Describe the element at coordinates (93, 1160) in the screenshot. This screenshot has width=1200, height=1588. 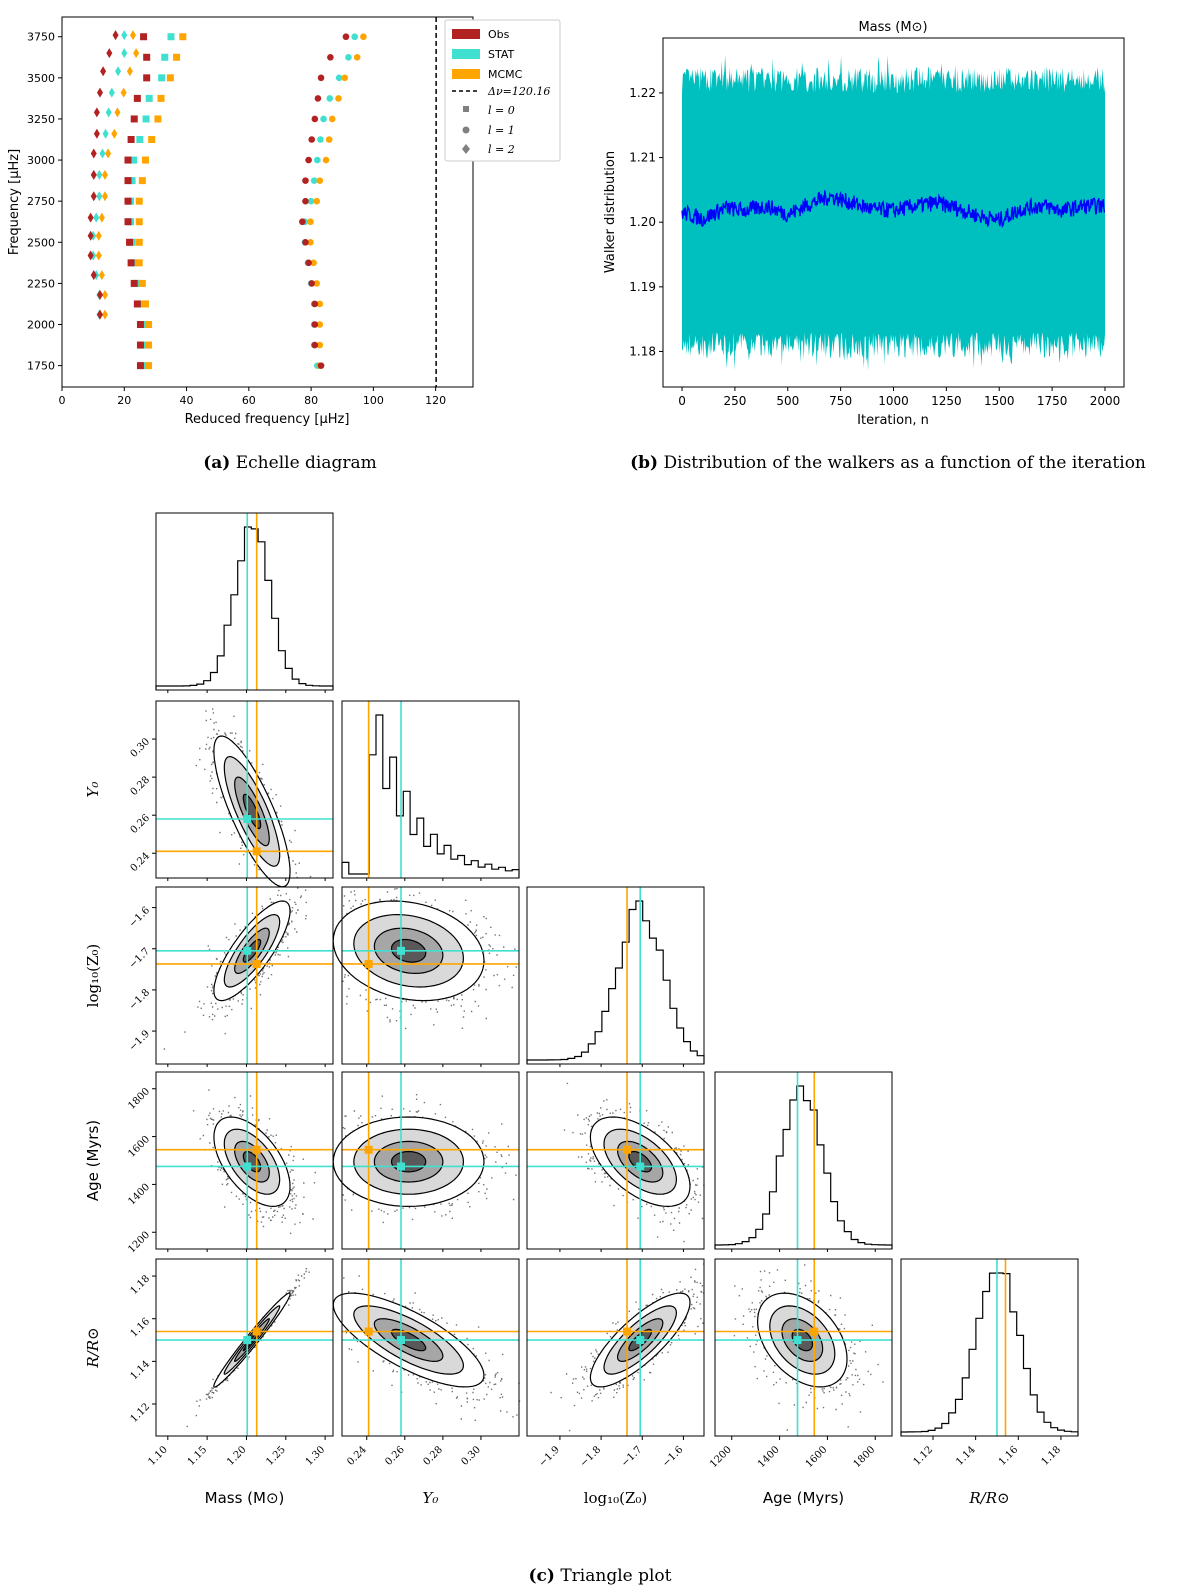
I see `corner-y-axis-label-age: Age (Myrs)` at that location.